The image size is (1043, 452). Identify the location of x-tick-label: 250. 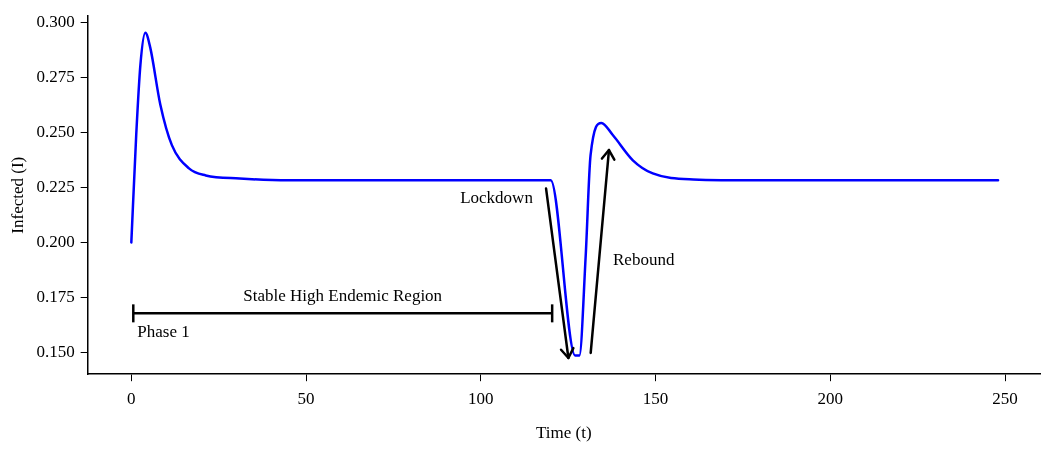
(1005, 398).